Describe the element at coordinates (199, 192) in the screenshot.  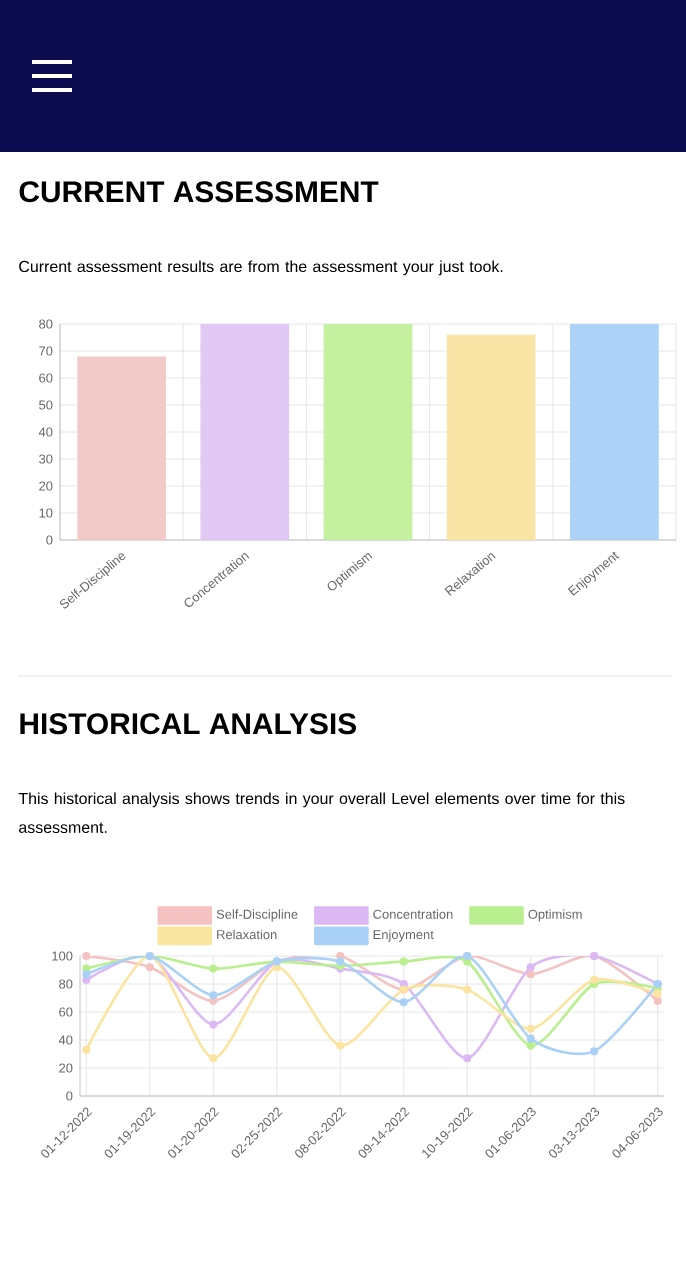
I see `chart-title: CURRENT ASSESSMENT` at that location.